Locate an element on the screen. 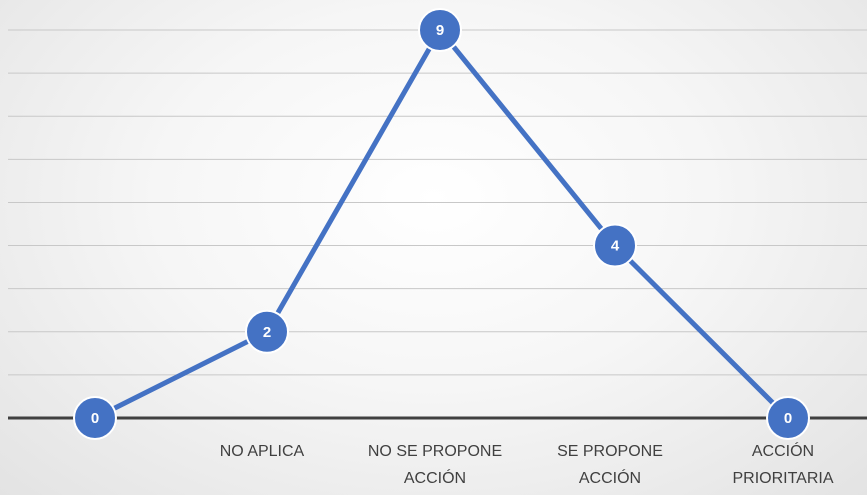 This screenshot has width=867, height=495. data-label: 4 is located at coordinates (615, 246).